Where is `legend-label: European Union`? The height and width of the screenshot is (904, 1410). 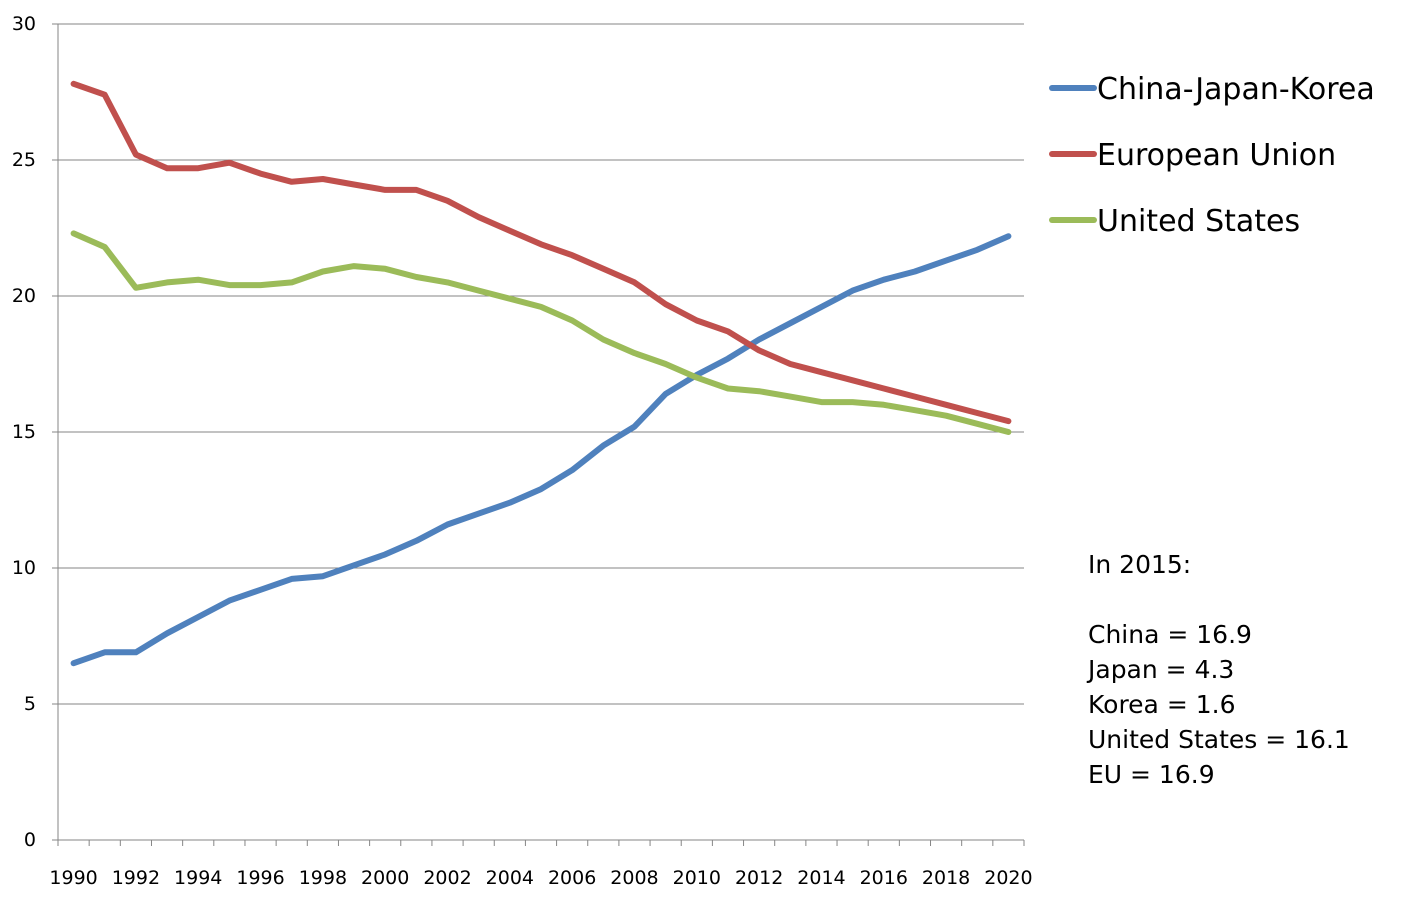 legend-label: European Union is located at coordinates (1216, 155).